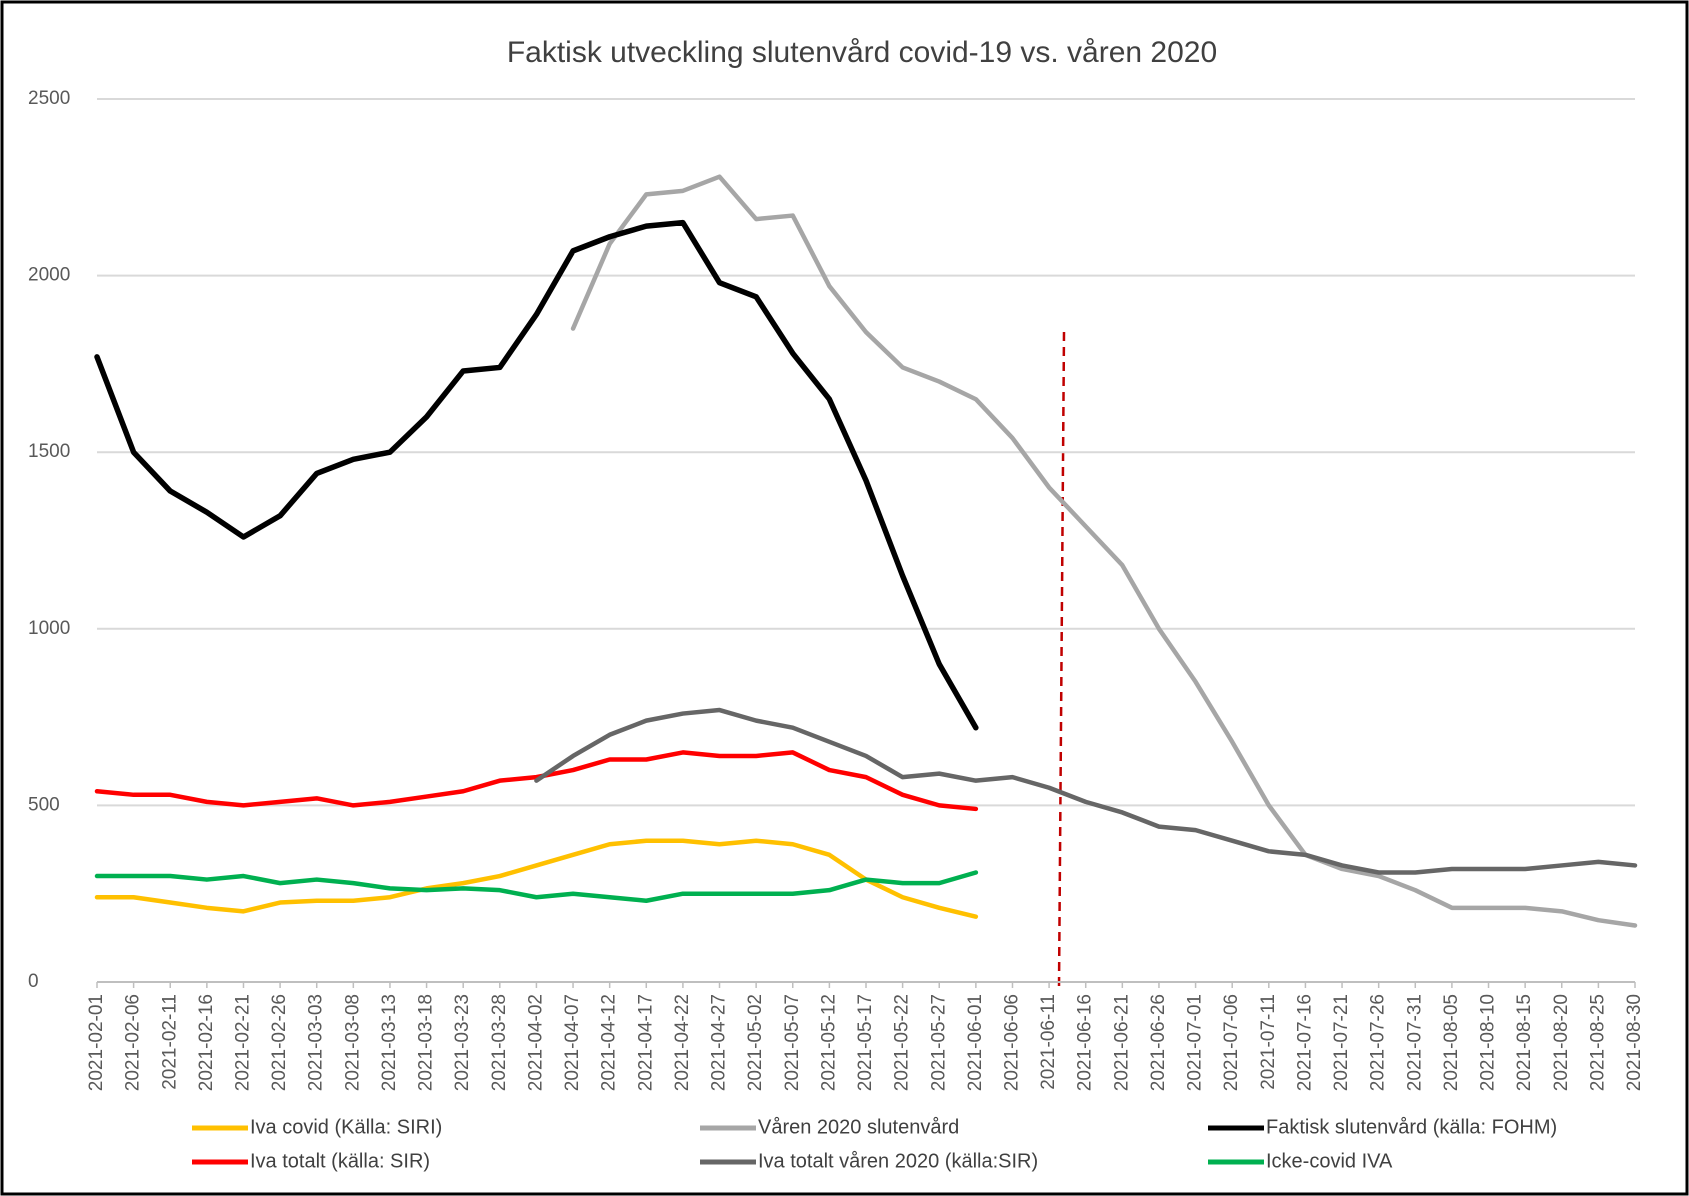 This screenshot has width=1689, height=1196. What do you see at coordinates (44, 804) in the screenshot?
I see `y-tick-label: 500` at bounding box center [44, 804].